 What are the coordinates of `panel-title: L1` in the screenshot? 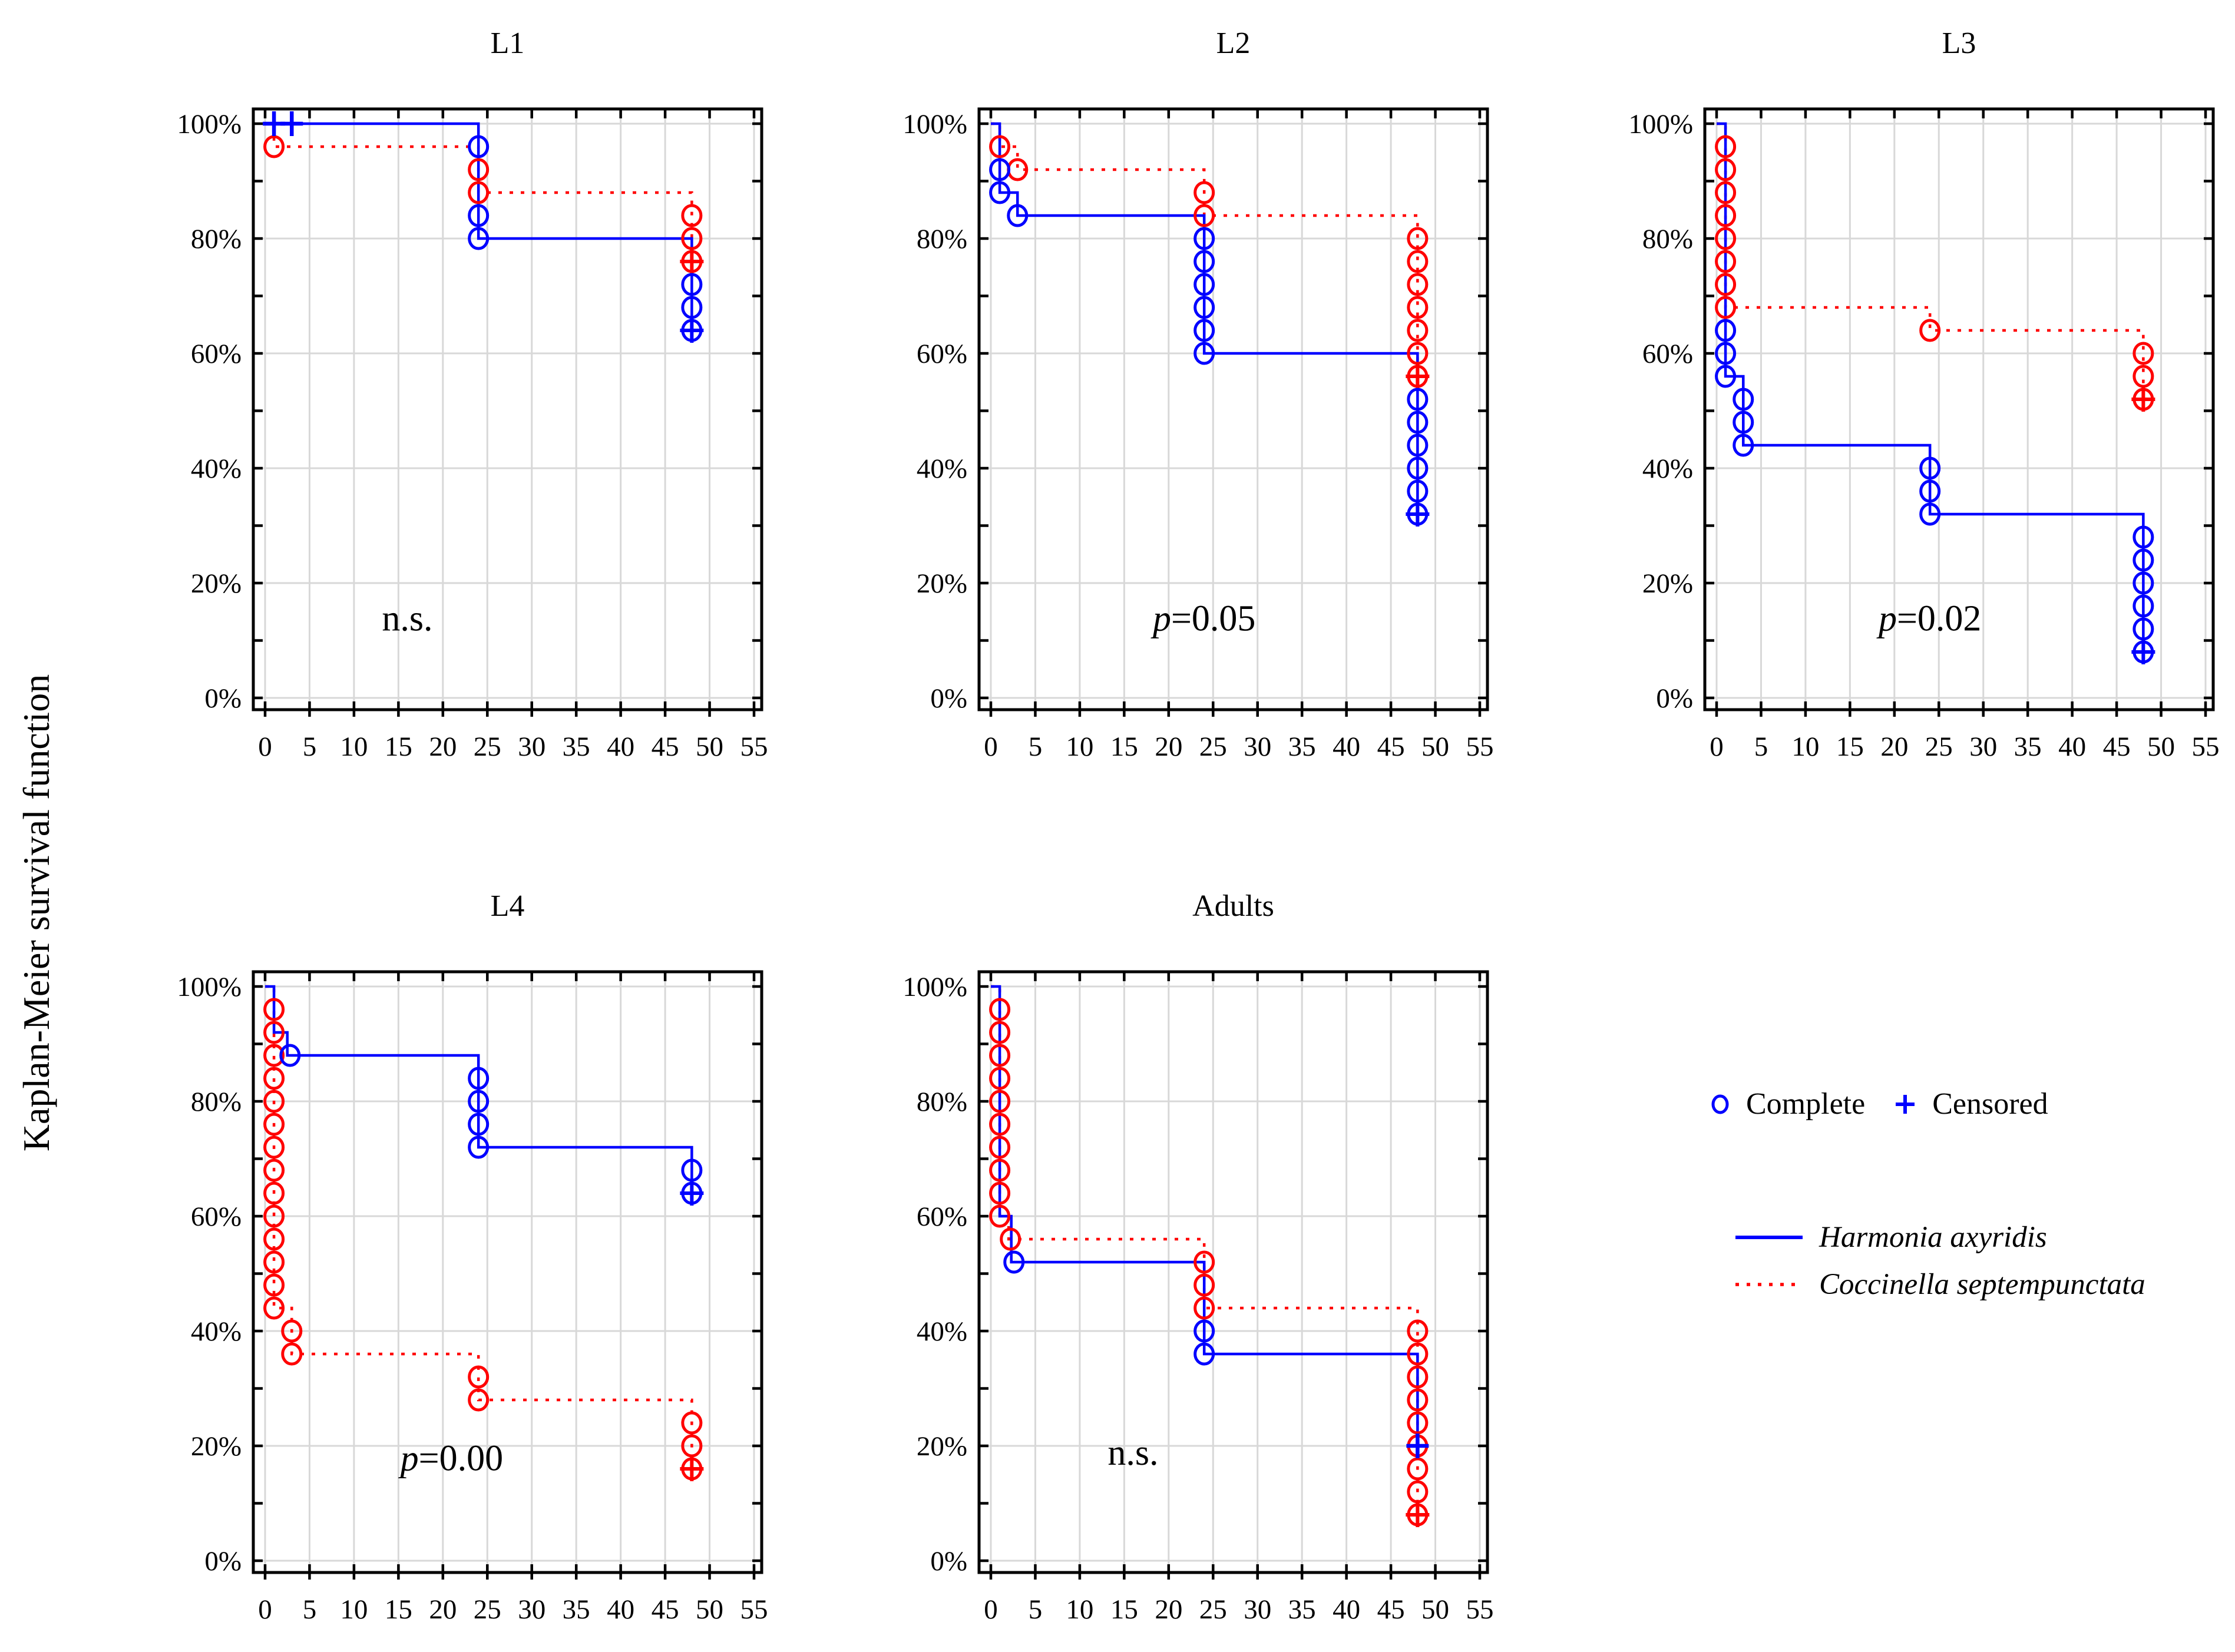 It's located at (508, 44).